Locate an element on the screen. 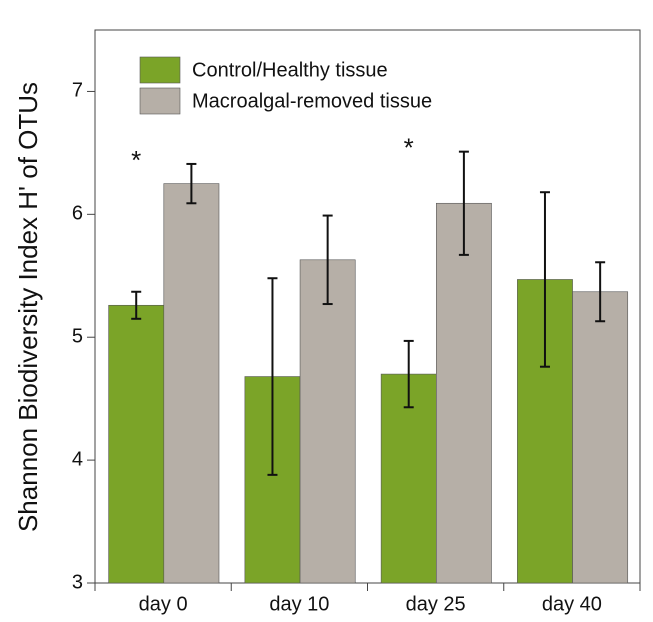 This screenshot has height=622, width=653. y-axis-label: Shannon Biodiversity Index H' of OTUs is located at coordinates (28, 307).